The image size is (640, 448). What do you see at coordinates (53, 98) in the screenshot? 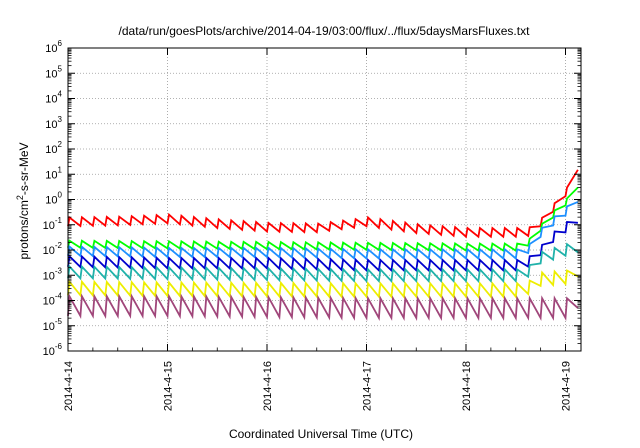
I see `y-tick-label: 10⁴` at bounding box center [53, 98].